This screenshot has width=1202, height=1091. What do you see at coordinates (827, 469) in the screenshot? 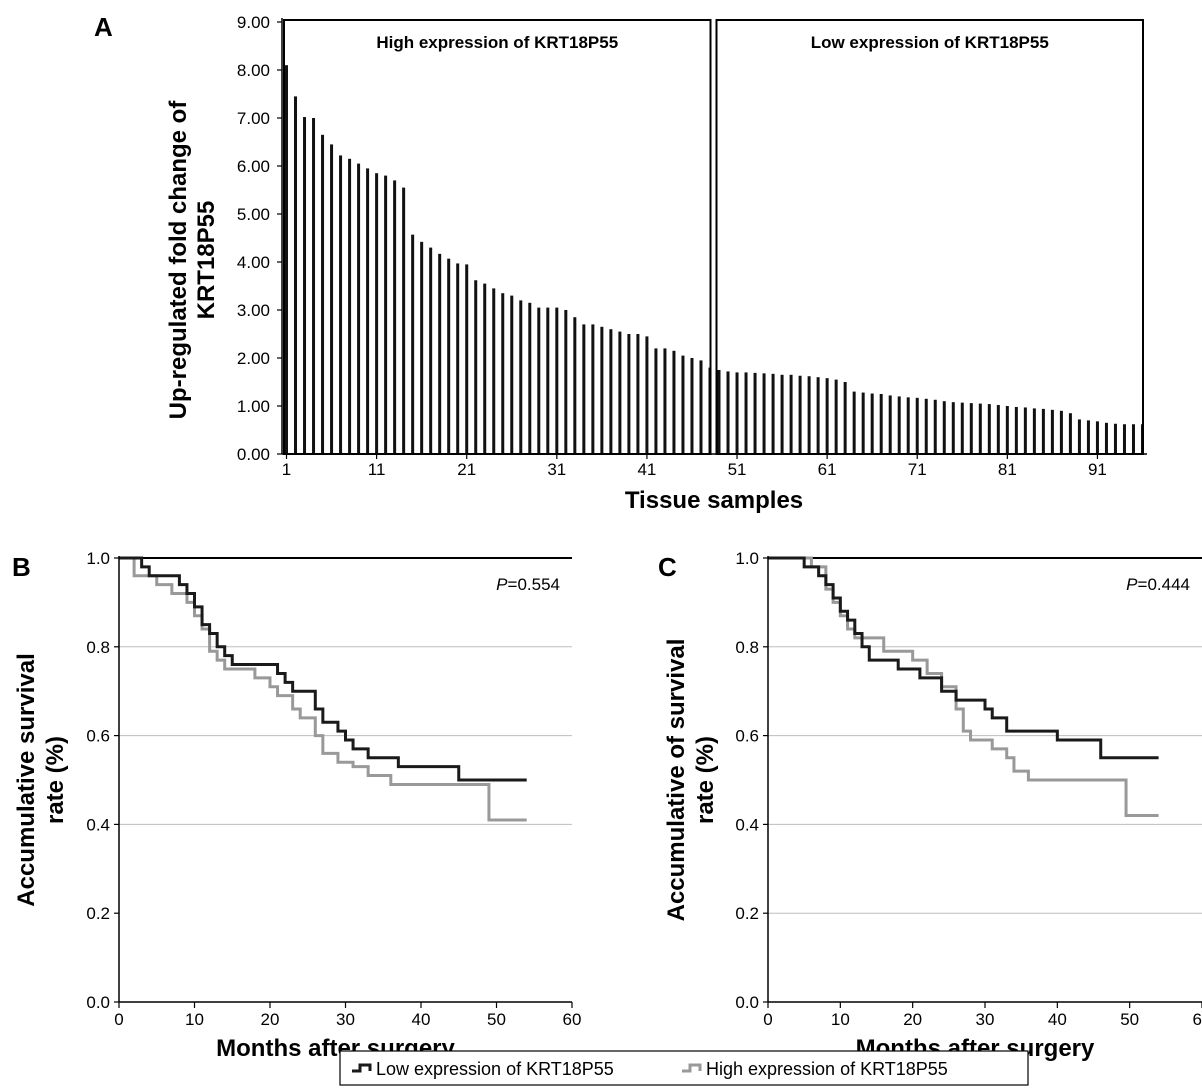
I see `x-tick-label: 61` at bounding box center [827, 469].